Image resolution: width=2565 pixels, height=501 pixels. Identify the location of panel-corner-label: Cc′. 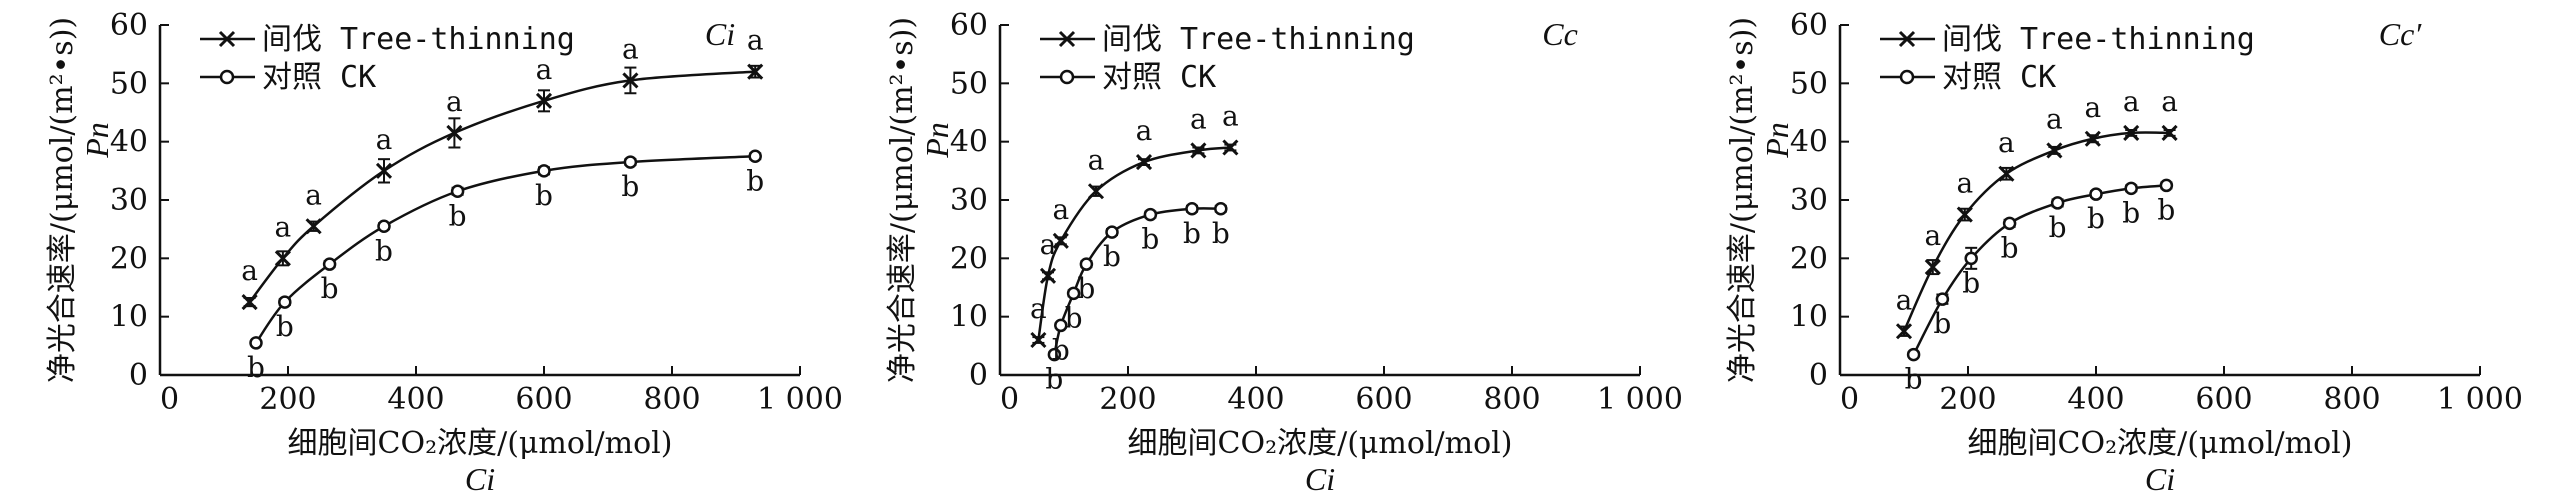
(2401, 34).